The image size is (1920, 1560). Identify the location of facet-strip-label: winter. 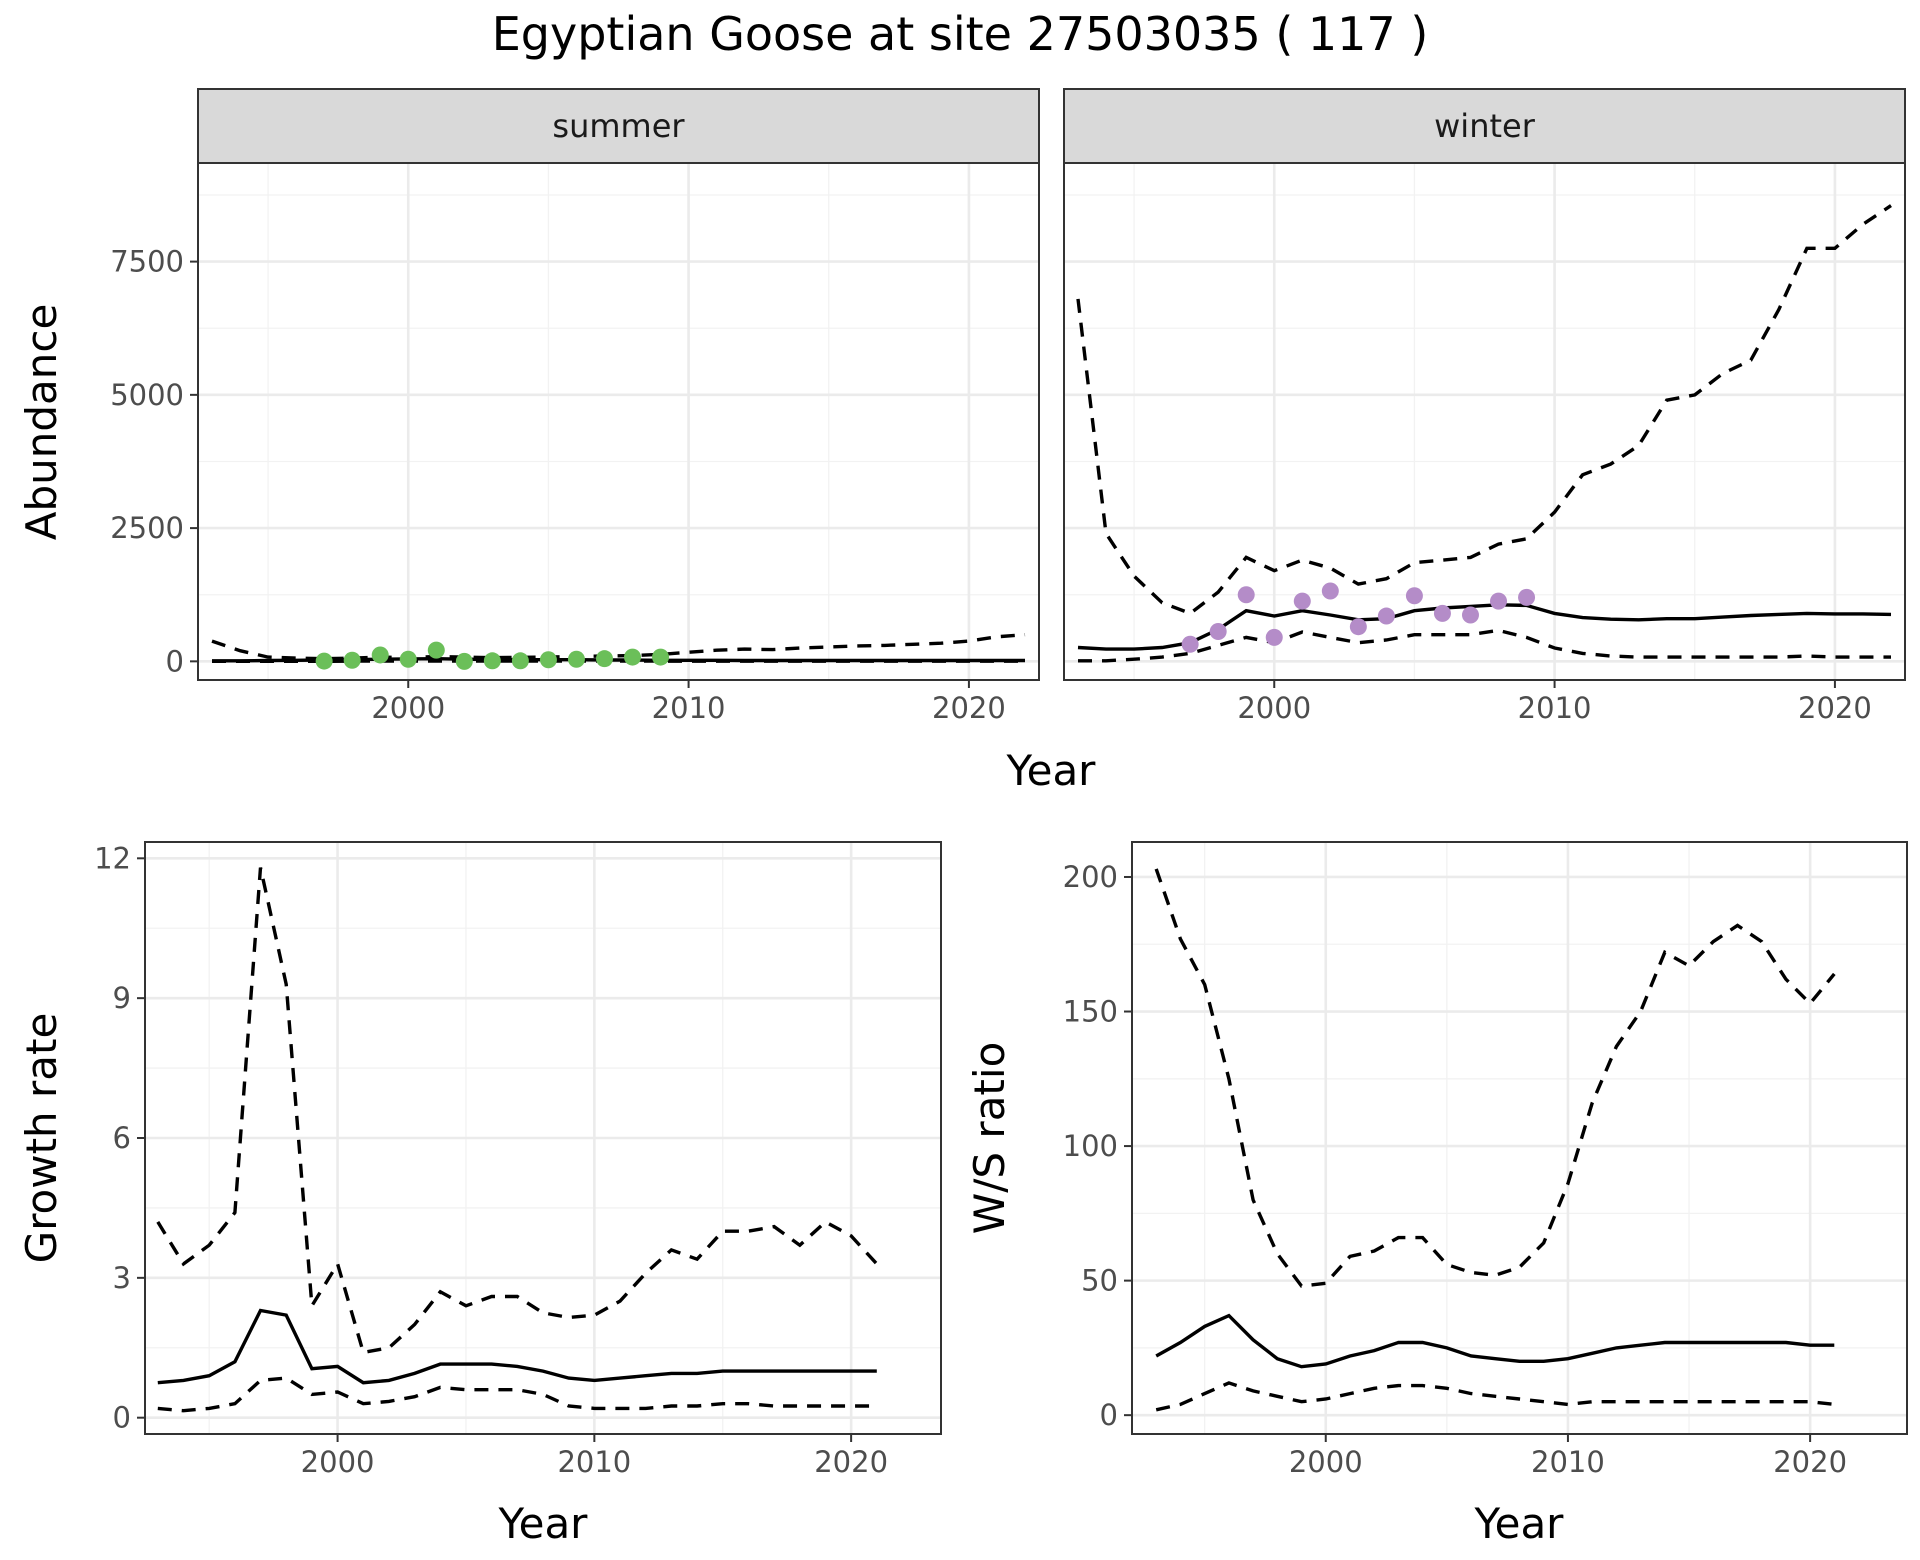
(1485, 126).